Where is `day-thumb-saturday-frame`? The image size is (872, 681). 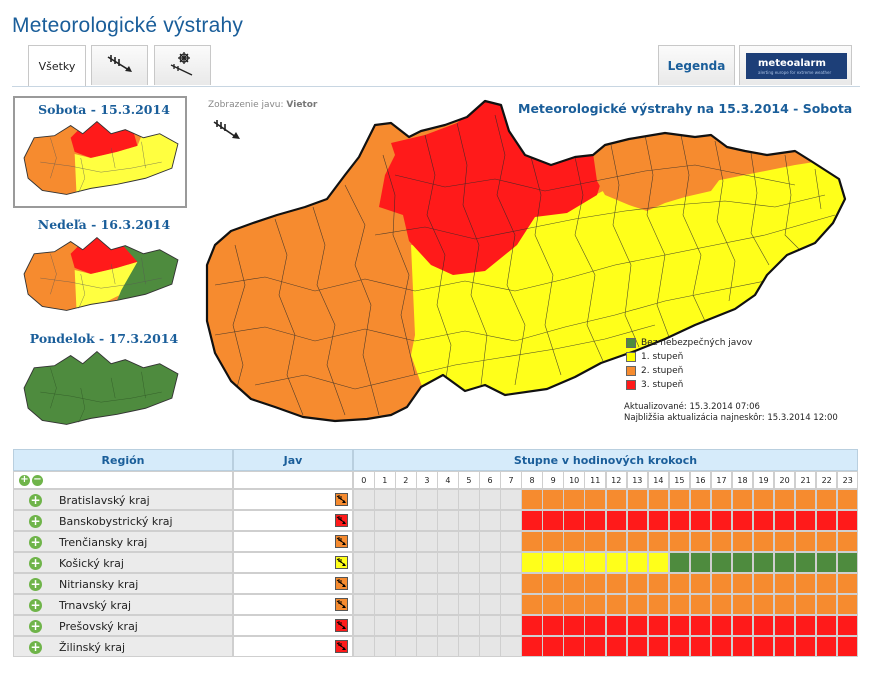 day-thumb-saturday-frame is located at coordinates (100, 152).